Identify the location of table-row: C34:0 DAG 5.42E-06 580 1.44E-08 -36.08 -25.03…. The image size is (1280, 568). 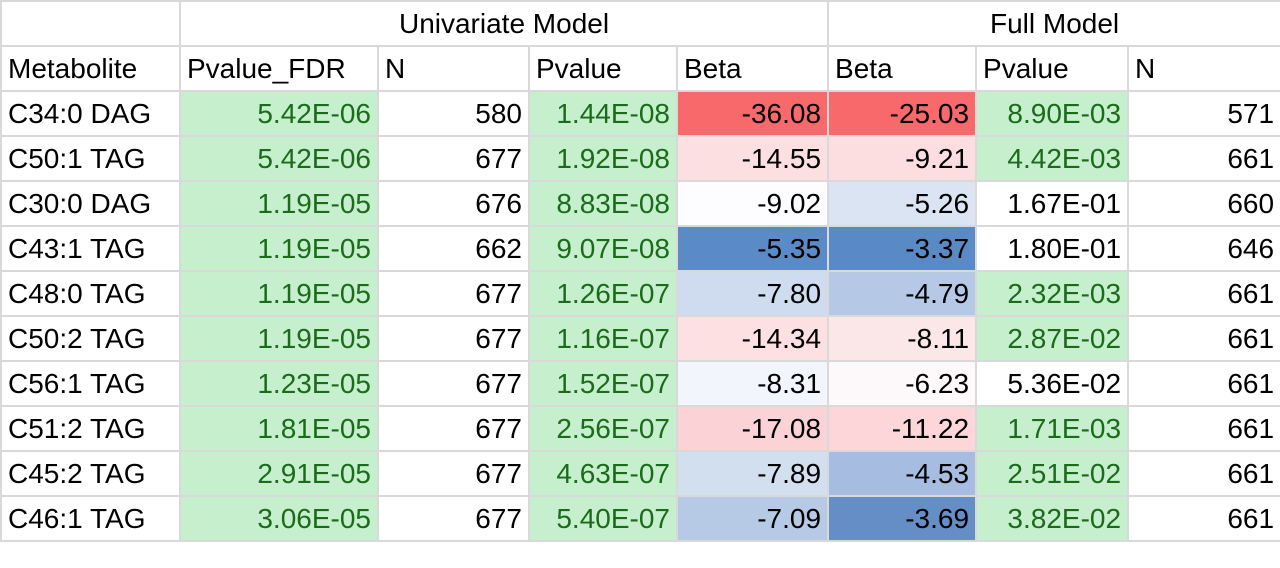
(640, 113).